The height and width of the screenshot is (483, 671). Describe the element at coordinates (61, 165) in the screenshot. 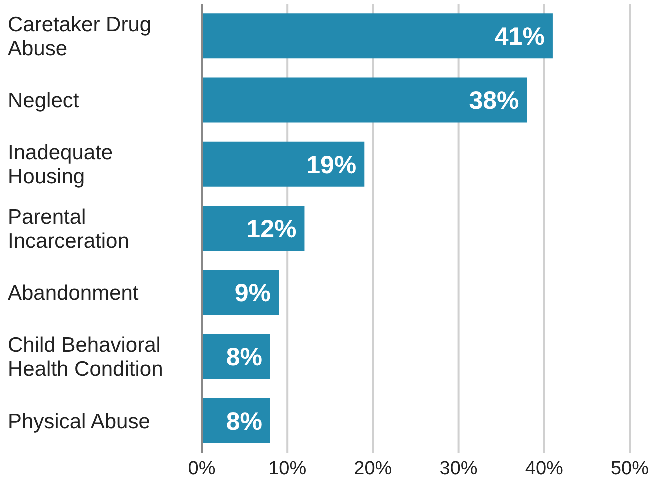

I see `y-tick-label: Inadequate Housing` at that location.